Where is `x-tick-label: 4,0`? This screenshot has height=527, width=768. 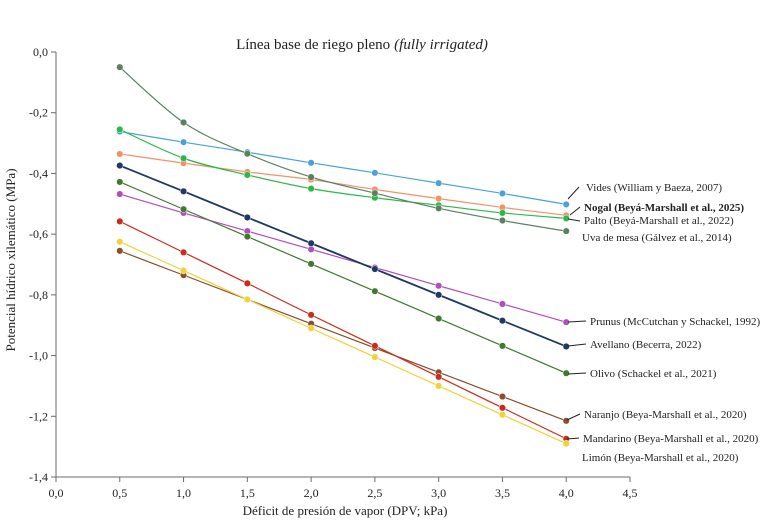
x-tick-label: 4,0 is located at coordinates (566, 493).